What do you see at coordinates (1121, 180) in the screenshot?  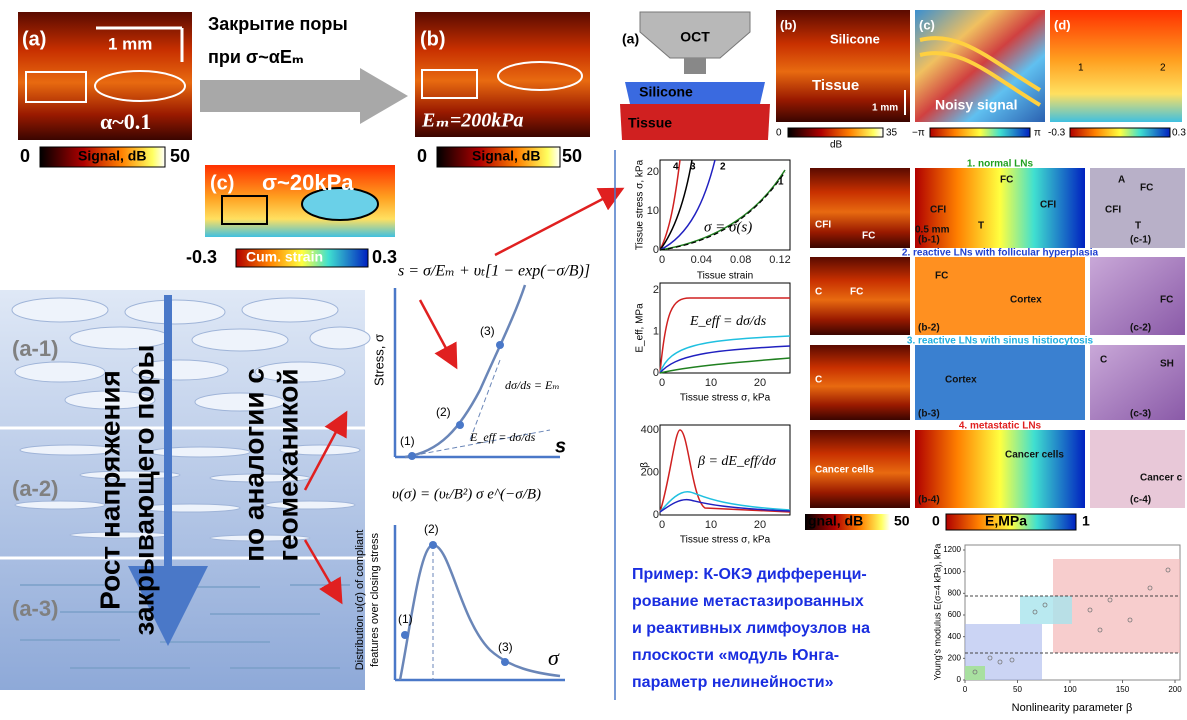 I see `histo-label: A` at bounding box center [1121, 180].